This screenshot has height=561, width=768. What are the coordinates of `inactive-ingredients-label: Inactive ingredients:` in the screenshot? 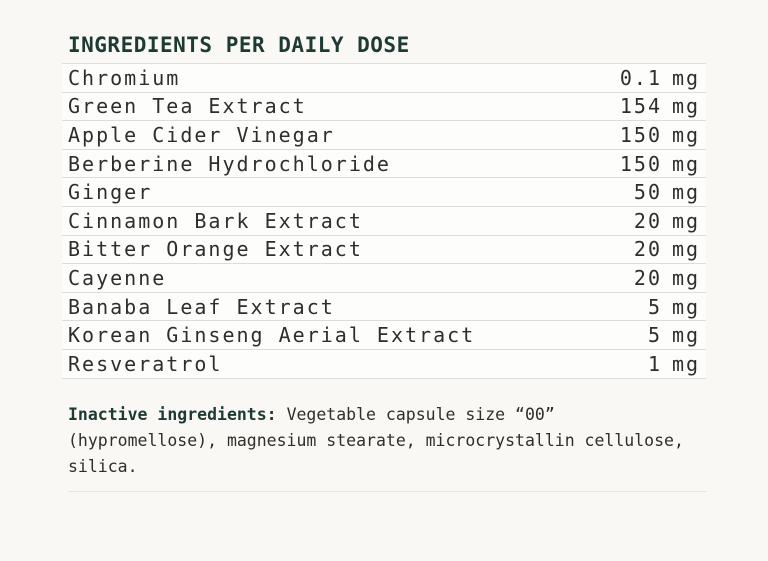 It's located at (172, 414).